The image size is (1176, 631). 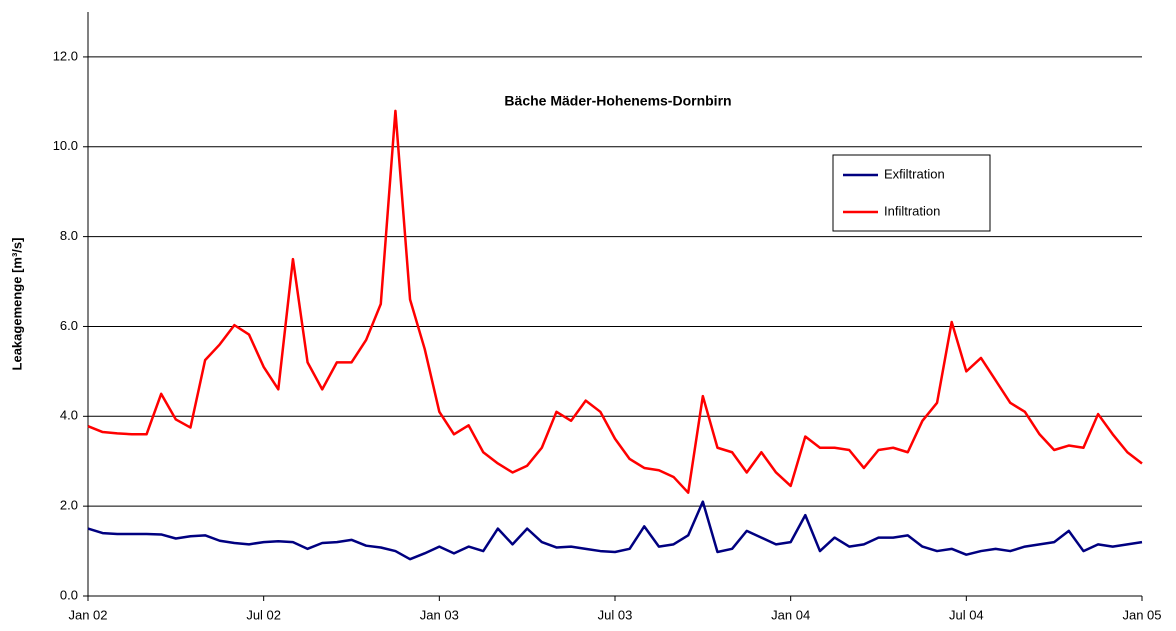 What do you see at coordinates (263, 614) in the screenshot?
I see `x-tick-label: Jul 02` at bounding box center [263, 614].